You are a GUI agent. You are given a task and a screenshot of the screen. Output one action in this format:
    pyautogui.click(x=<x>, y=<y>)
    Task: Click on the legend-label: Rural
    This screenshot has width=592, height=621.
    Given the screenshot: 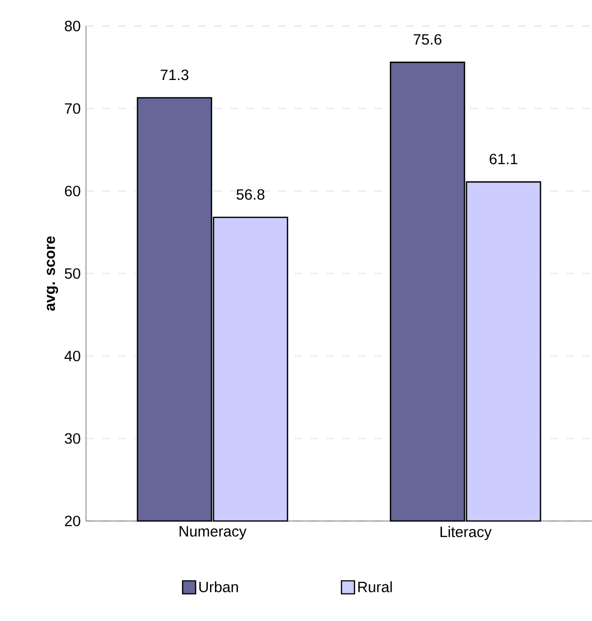 What is the action you would take?
    pyautogui.click(x=375, y=586)
    